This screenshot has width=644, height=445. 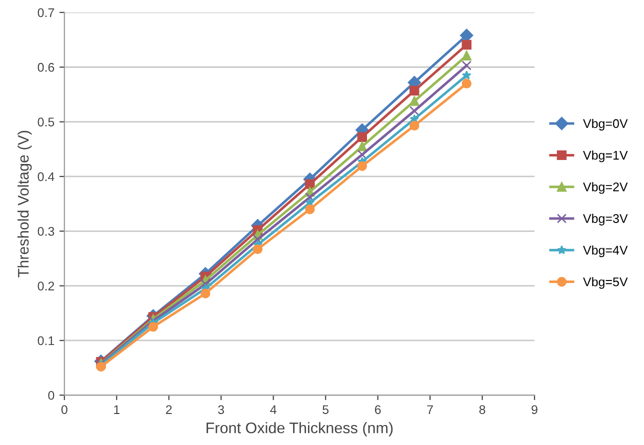 I want to click on x-tick-label: 0, so click(x=64, y=409).